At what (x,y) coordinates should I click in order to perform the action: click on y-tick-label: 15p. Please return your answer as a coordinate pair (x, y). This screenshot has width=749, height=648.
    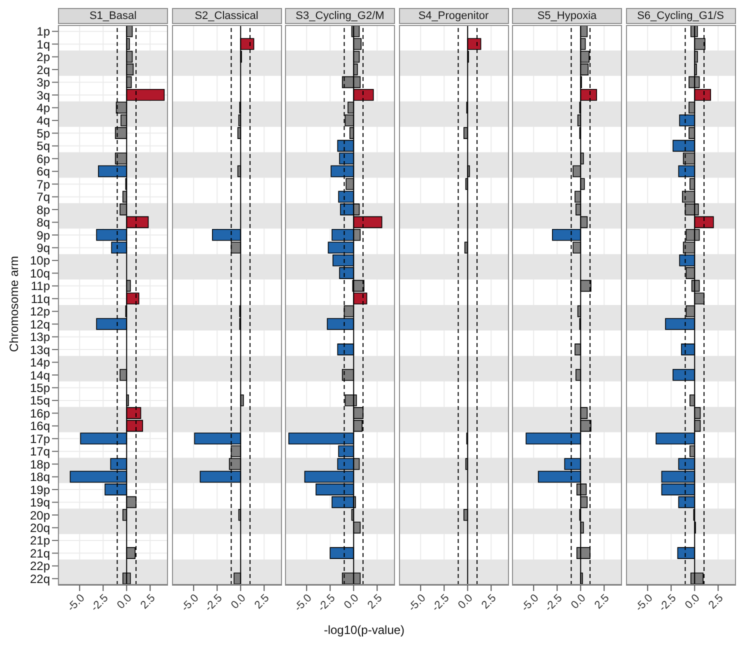
    Looking at the image, I should click on (40, 387).